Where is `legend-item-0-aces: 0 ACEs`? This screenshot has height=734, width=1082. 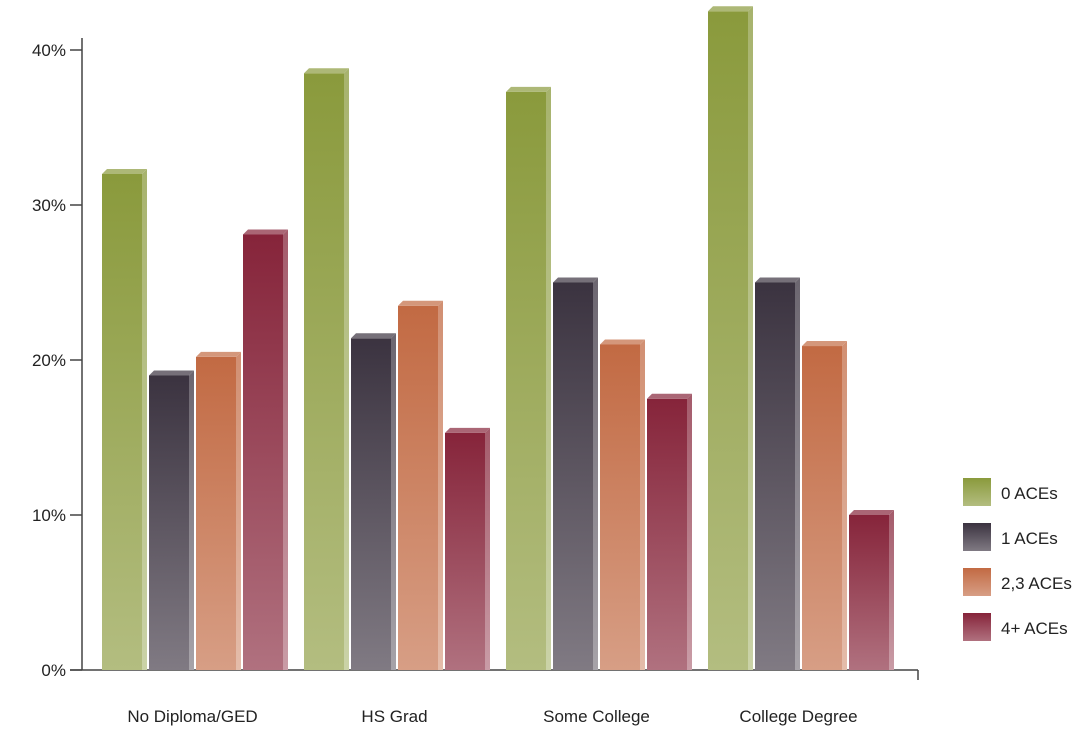
legend-item-0-aces: 0 ACEs is located at coordinates (1010, 492).